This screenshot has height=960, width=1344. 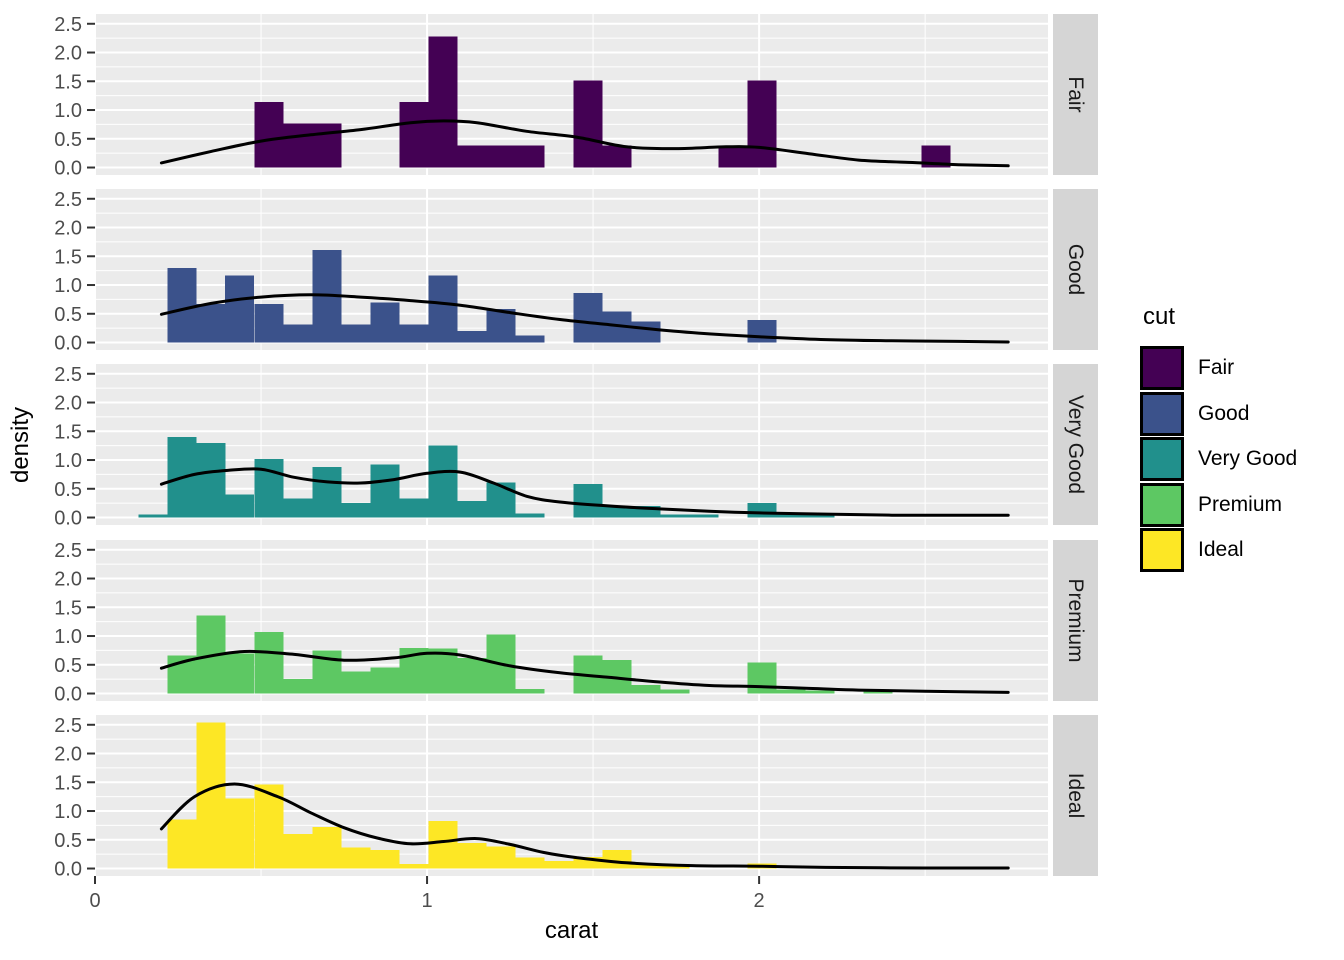 I want to click on legend-item-premium: Premium, so click(x=1218, y=504).